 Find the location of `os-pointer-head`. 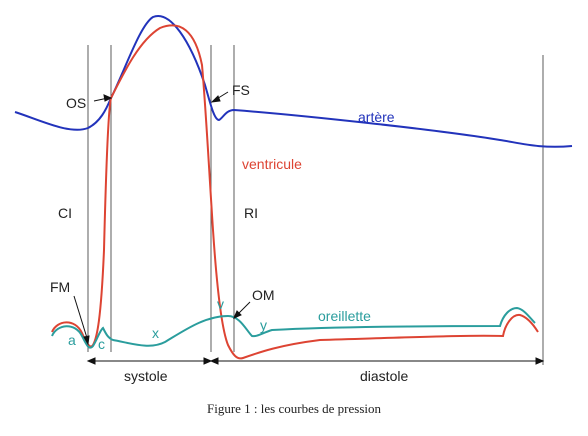

os-pointer-head is located at coordinates (108, 98).